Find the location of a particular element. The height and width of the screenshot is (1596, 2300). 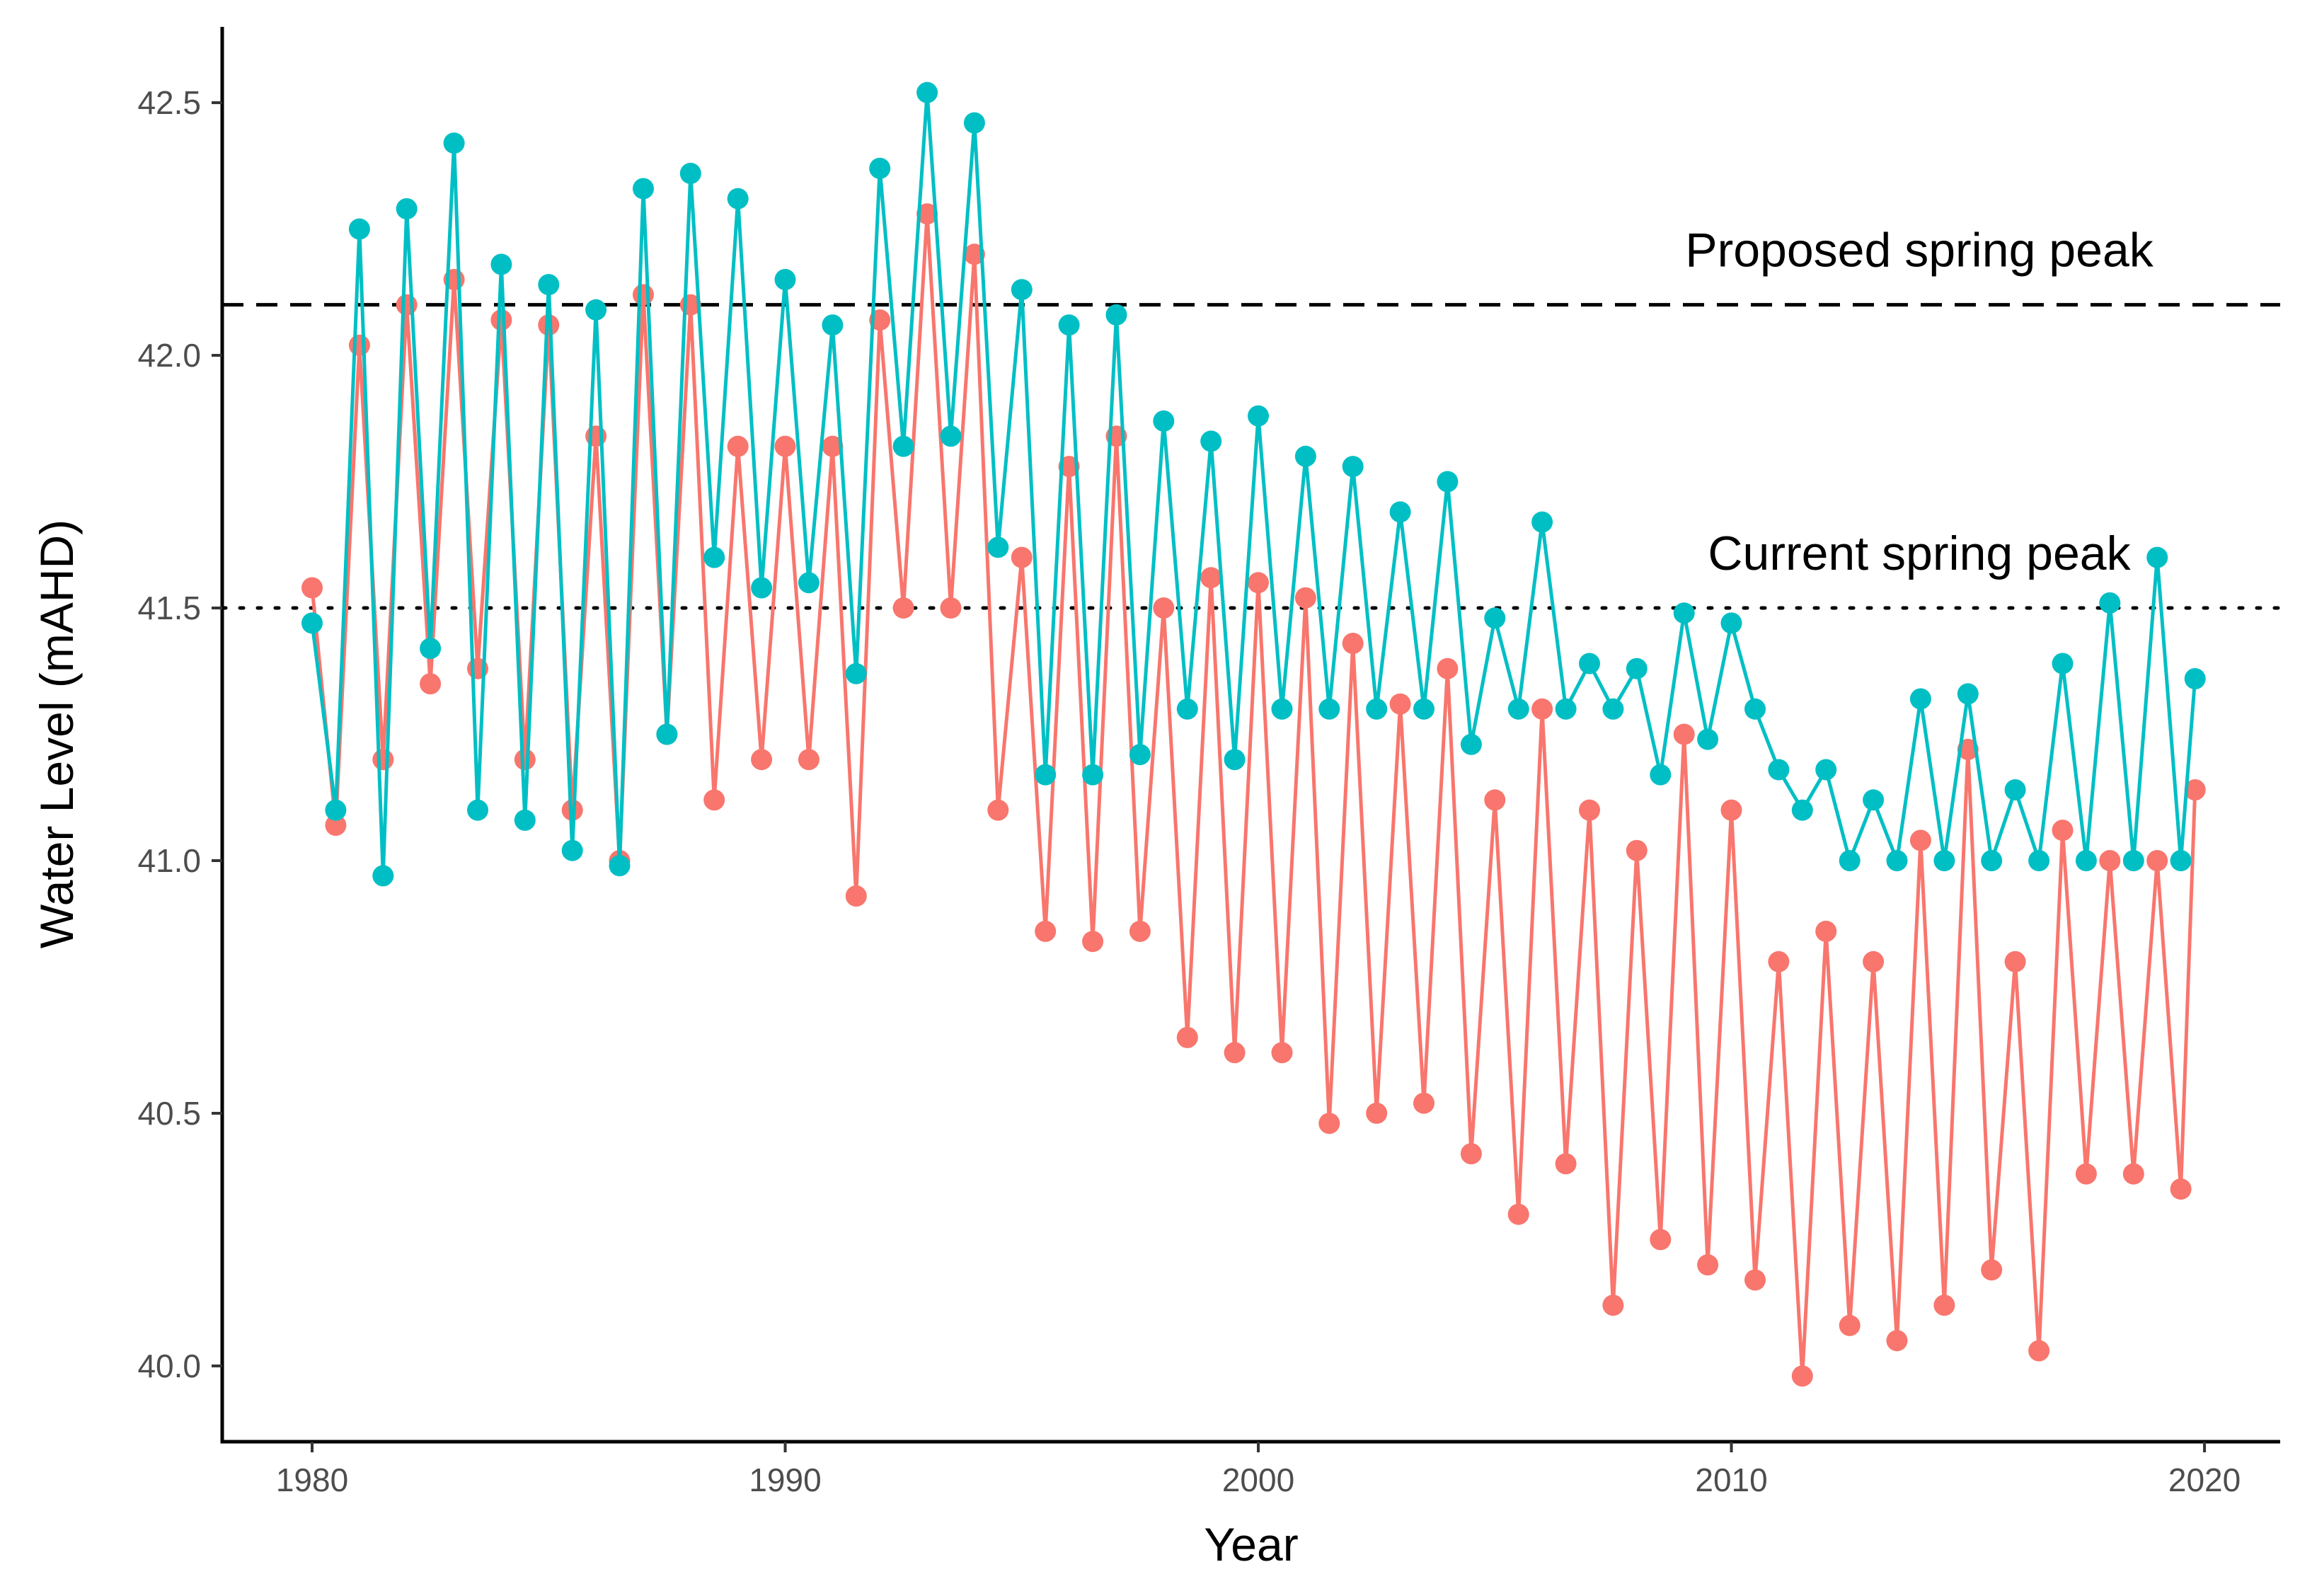

reference-label-current: Current spring peak is located at coordinates (1920, 553).